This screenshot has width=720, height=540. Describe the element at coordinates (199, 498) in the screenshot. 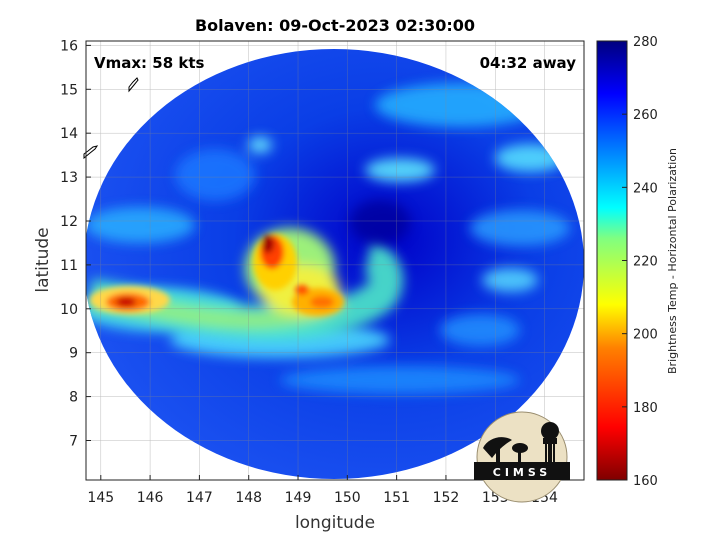

I see `x-tick-label: 147` at that location.